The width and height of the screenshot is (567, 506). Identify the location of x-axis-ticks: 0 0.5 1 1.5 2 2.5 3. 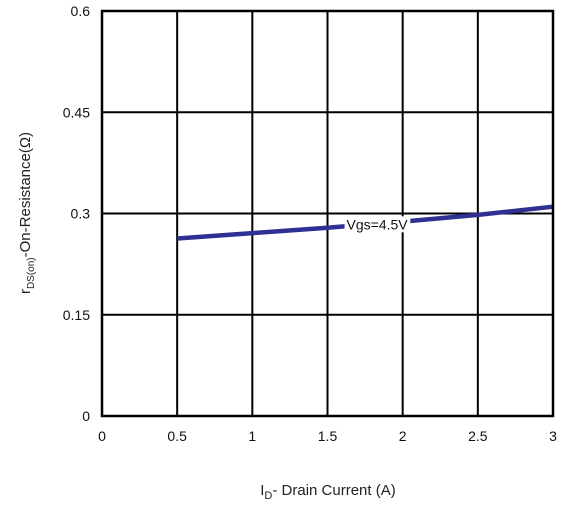
(327, 436).